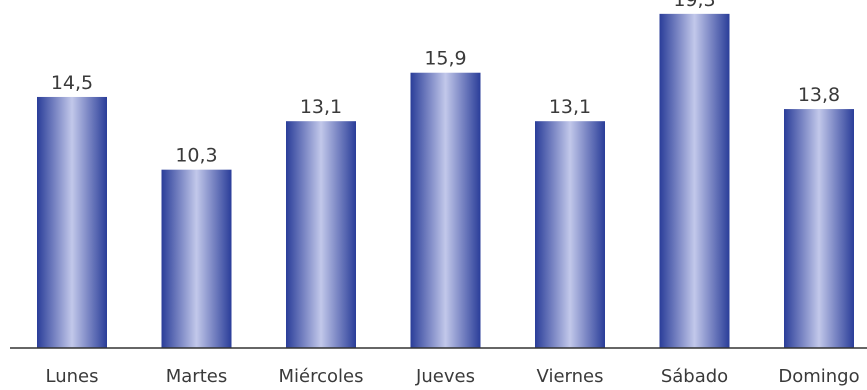  What do you see at coordinates (570, 107) in the screenshot?
I see `data-label-4: 13,1` at bounding box center [570, 107].